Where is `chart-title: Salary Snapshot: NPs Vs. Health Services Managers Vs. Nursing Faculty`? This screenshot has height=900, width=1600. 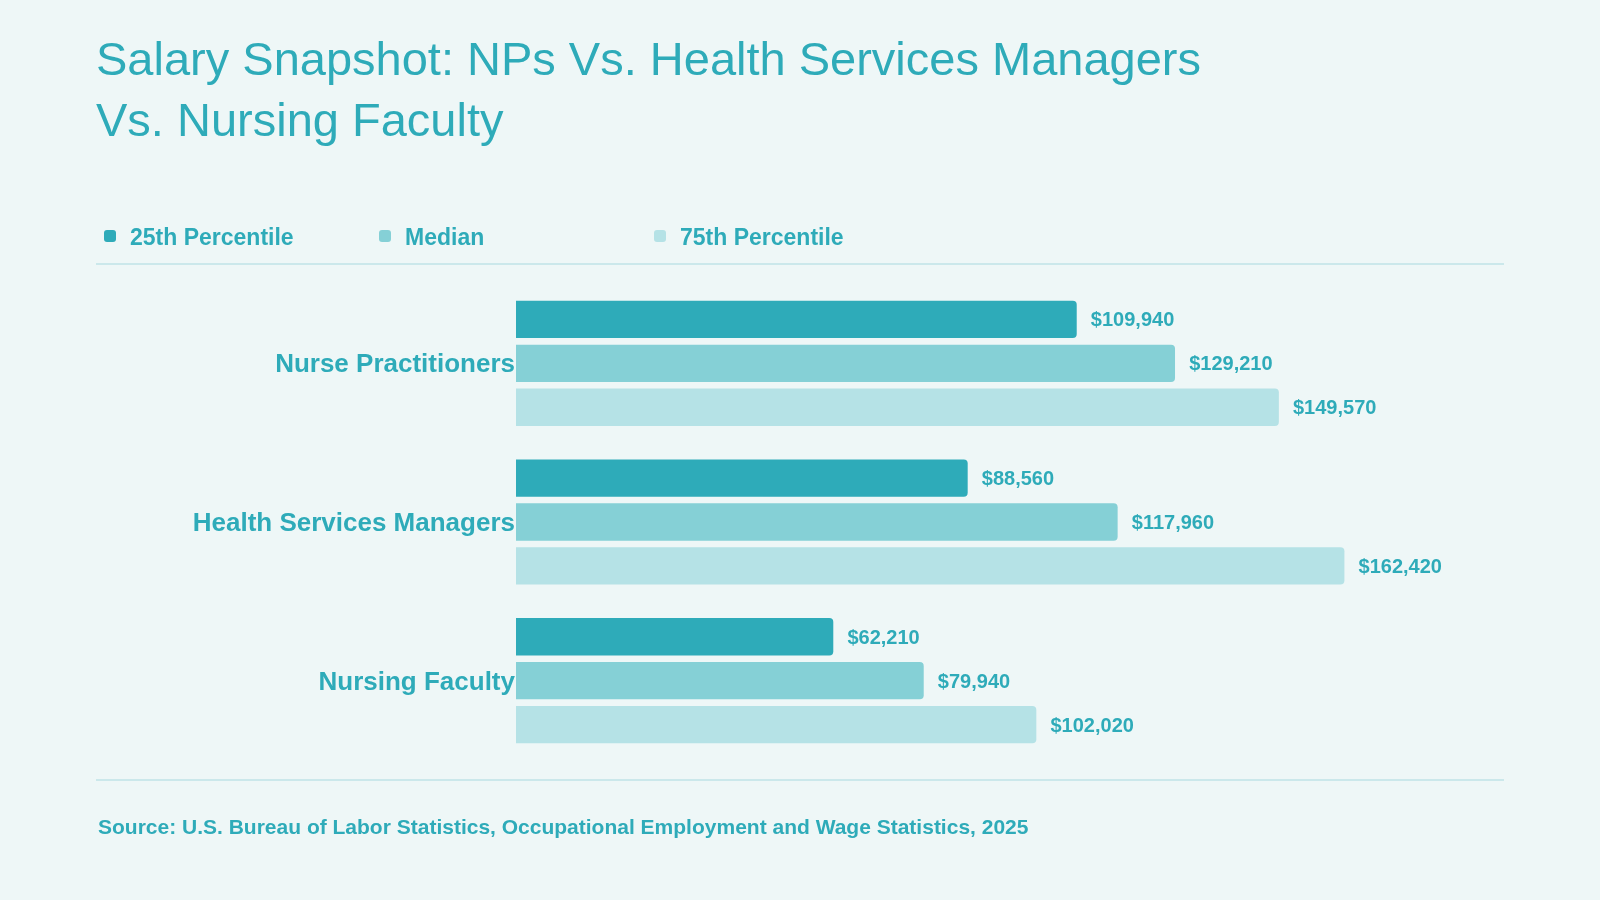 chart-title: Salary Snapshot: NPs Vs. Health Services Managers Vs. Nursing Faculty is located at coordinates (649, 89).